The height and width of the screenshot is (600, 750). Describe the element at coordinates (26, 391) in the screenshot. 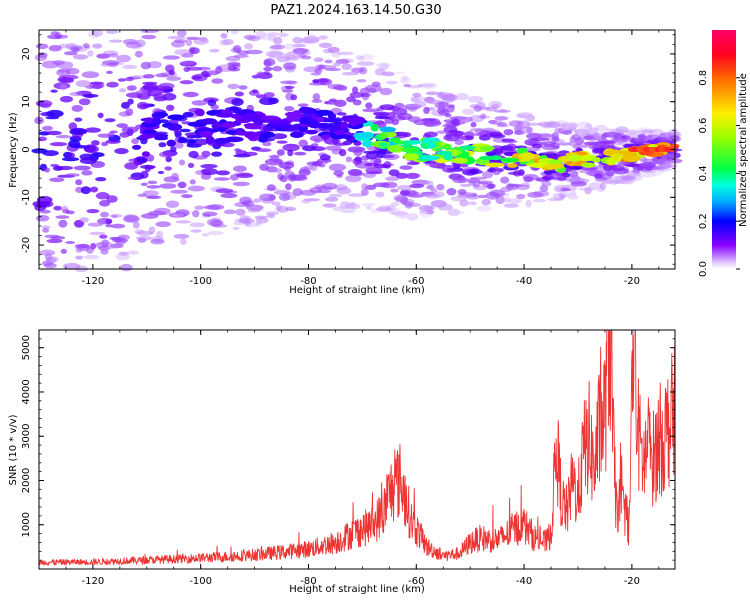

I see `snr-y-tick-label: 4000` at that location.